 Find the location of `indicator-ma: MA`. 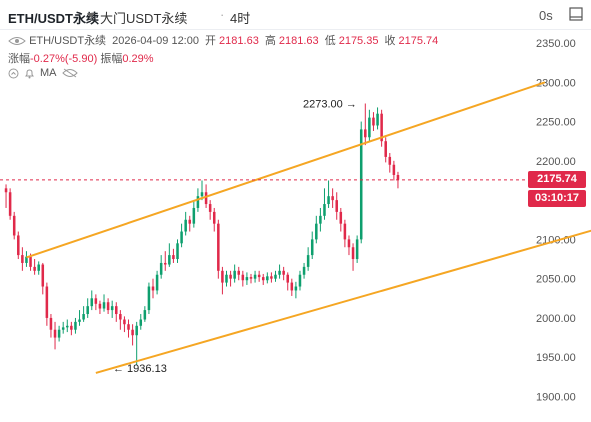

indicator-ma: MA is located at coordinates (48, 73).